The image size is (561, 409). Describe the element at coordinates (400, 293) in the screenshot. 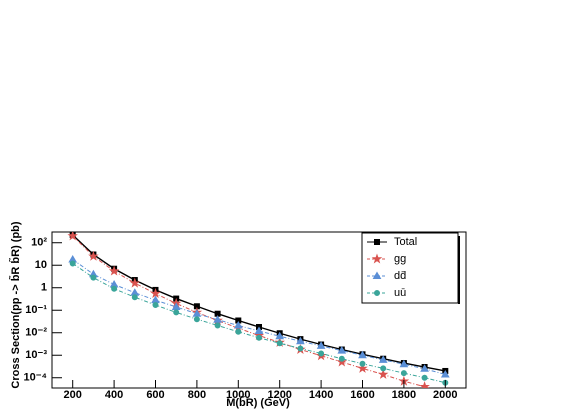

I see `legend-label: uū` at that location.